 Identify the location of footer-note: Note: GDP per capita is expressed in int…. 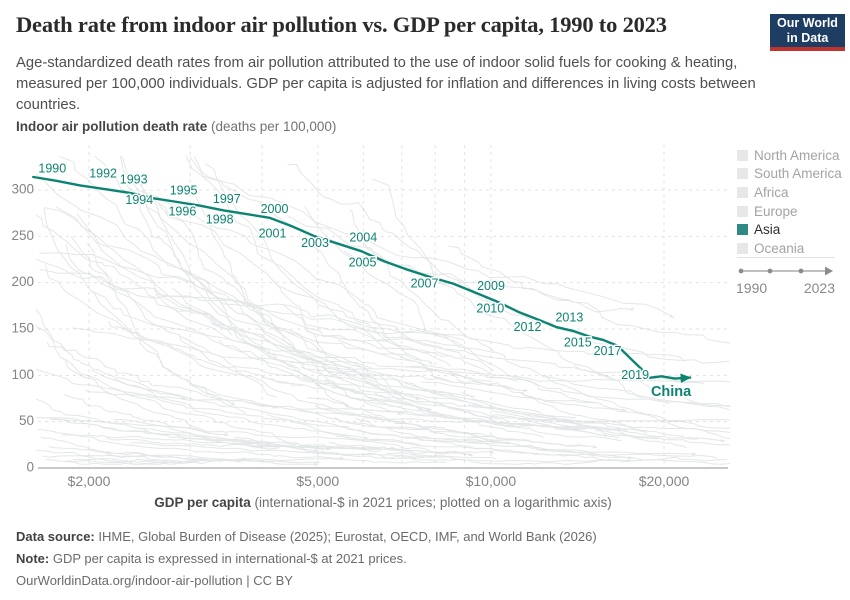
(211, 558).